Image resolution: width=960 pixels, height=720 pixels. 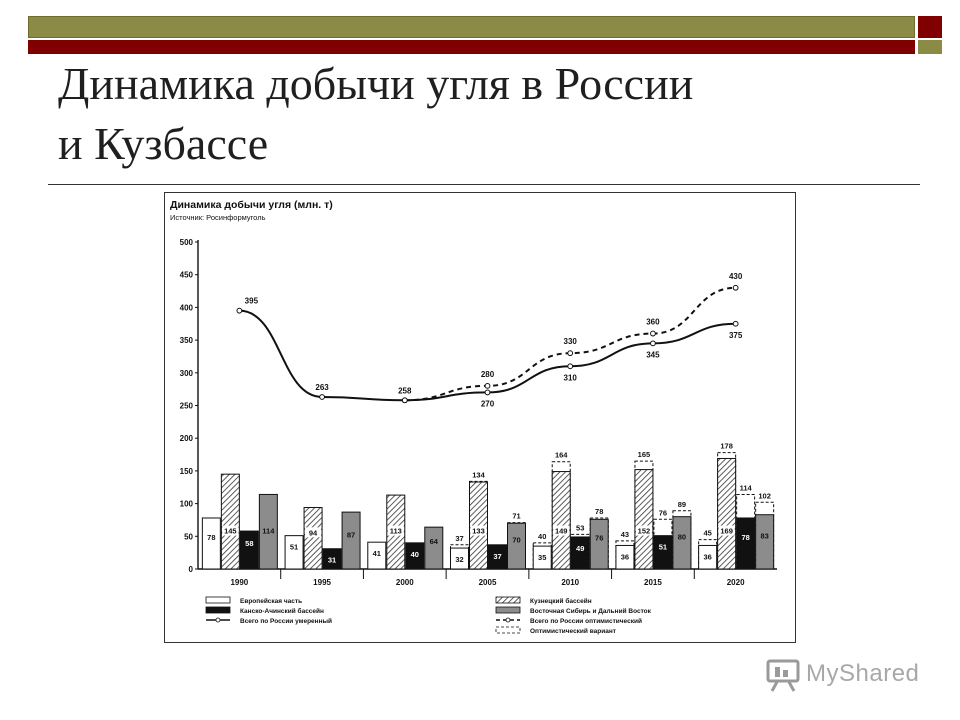 I want to click on bar-value-label: 133, so click(x=478, y=531).